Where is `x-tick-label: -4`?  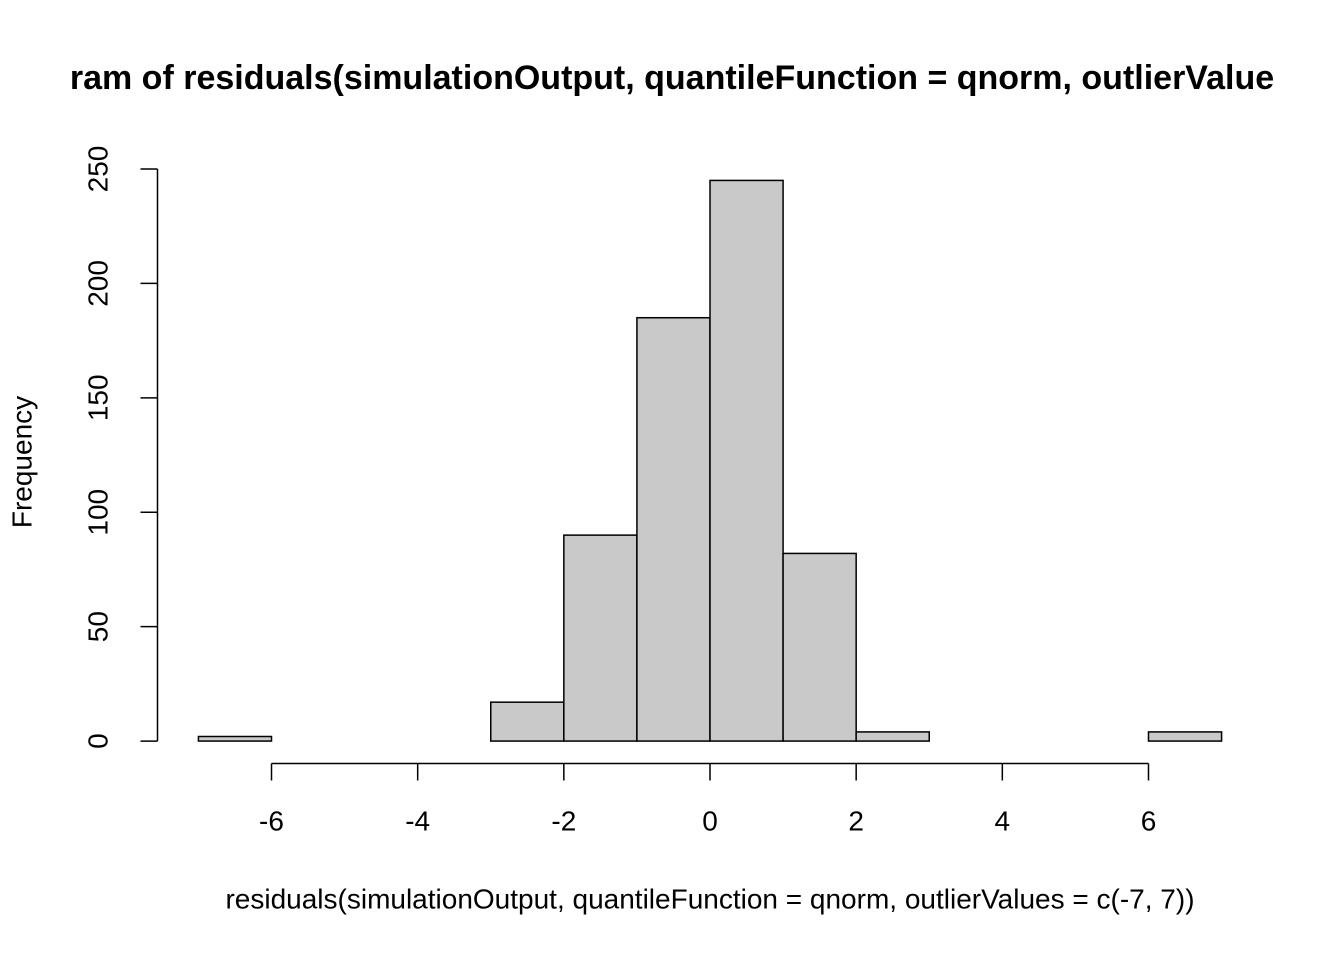 x-tick-label: -4 is located at coordinates (417, 820).